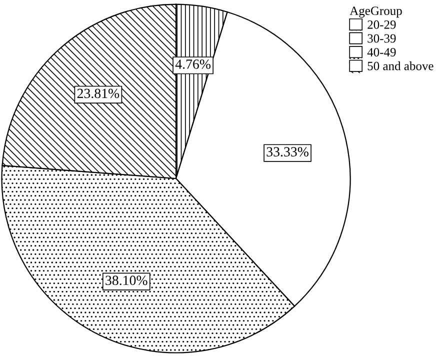 The width and height of the screenshot is (440, 357). What do you see at coordinates (193, 64) in the screenshot?
I see `data-label: 4.76%` at bounding box center [193, 64].